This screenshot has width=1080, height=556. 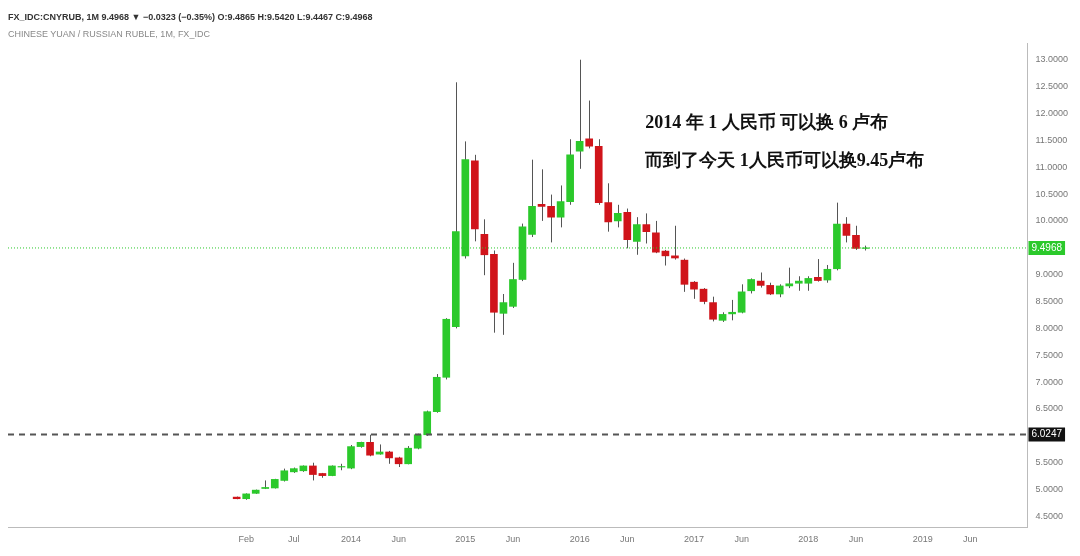 What do you see at coordinates (579, 539) in the screenshot?
I see `x-tick-label: 2016` at bounding box center [579, 539].